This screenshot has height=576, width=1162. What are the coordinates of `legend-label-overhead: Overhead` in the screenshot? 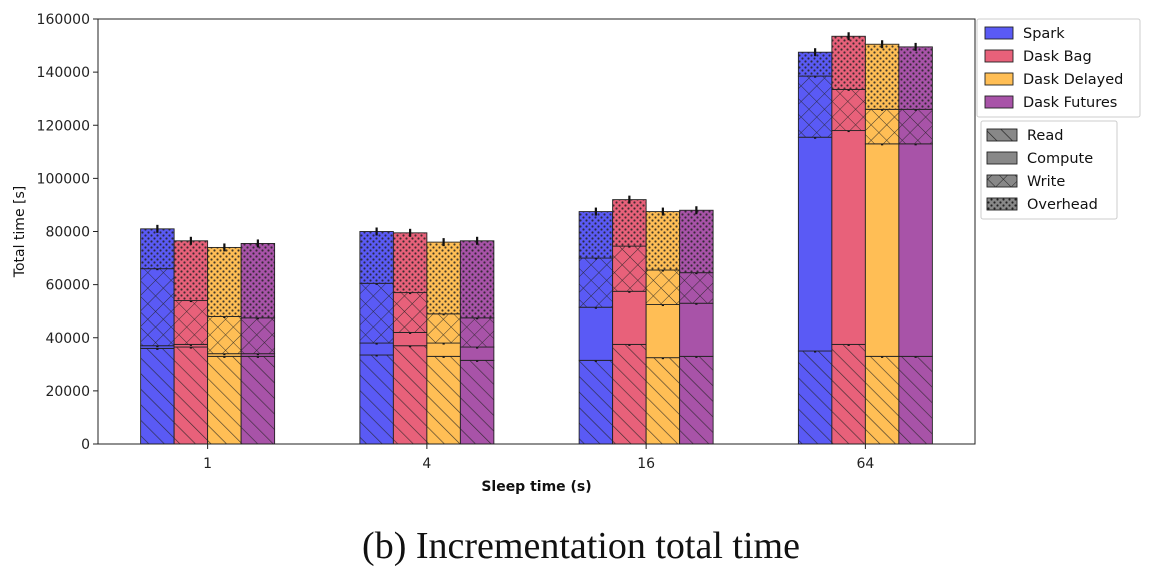 It's located at (1062, 205).